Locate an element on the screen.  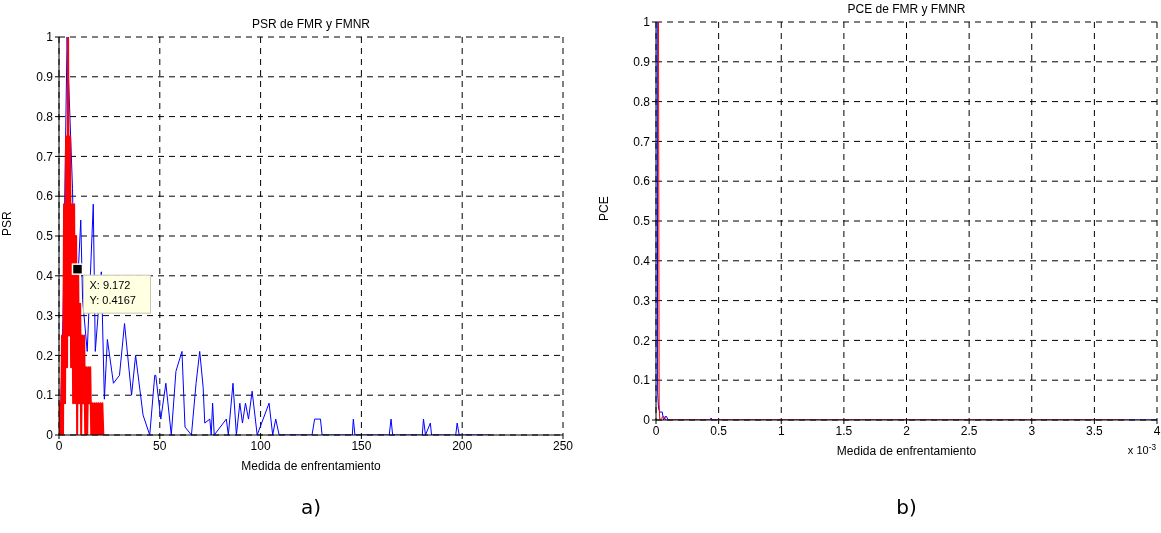
x-tick-label: 2 is located at coordinates (907, 430).